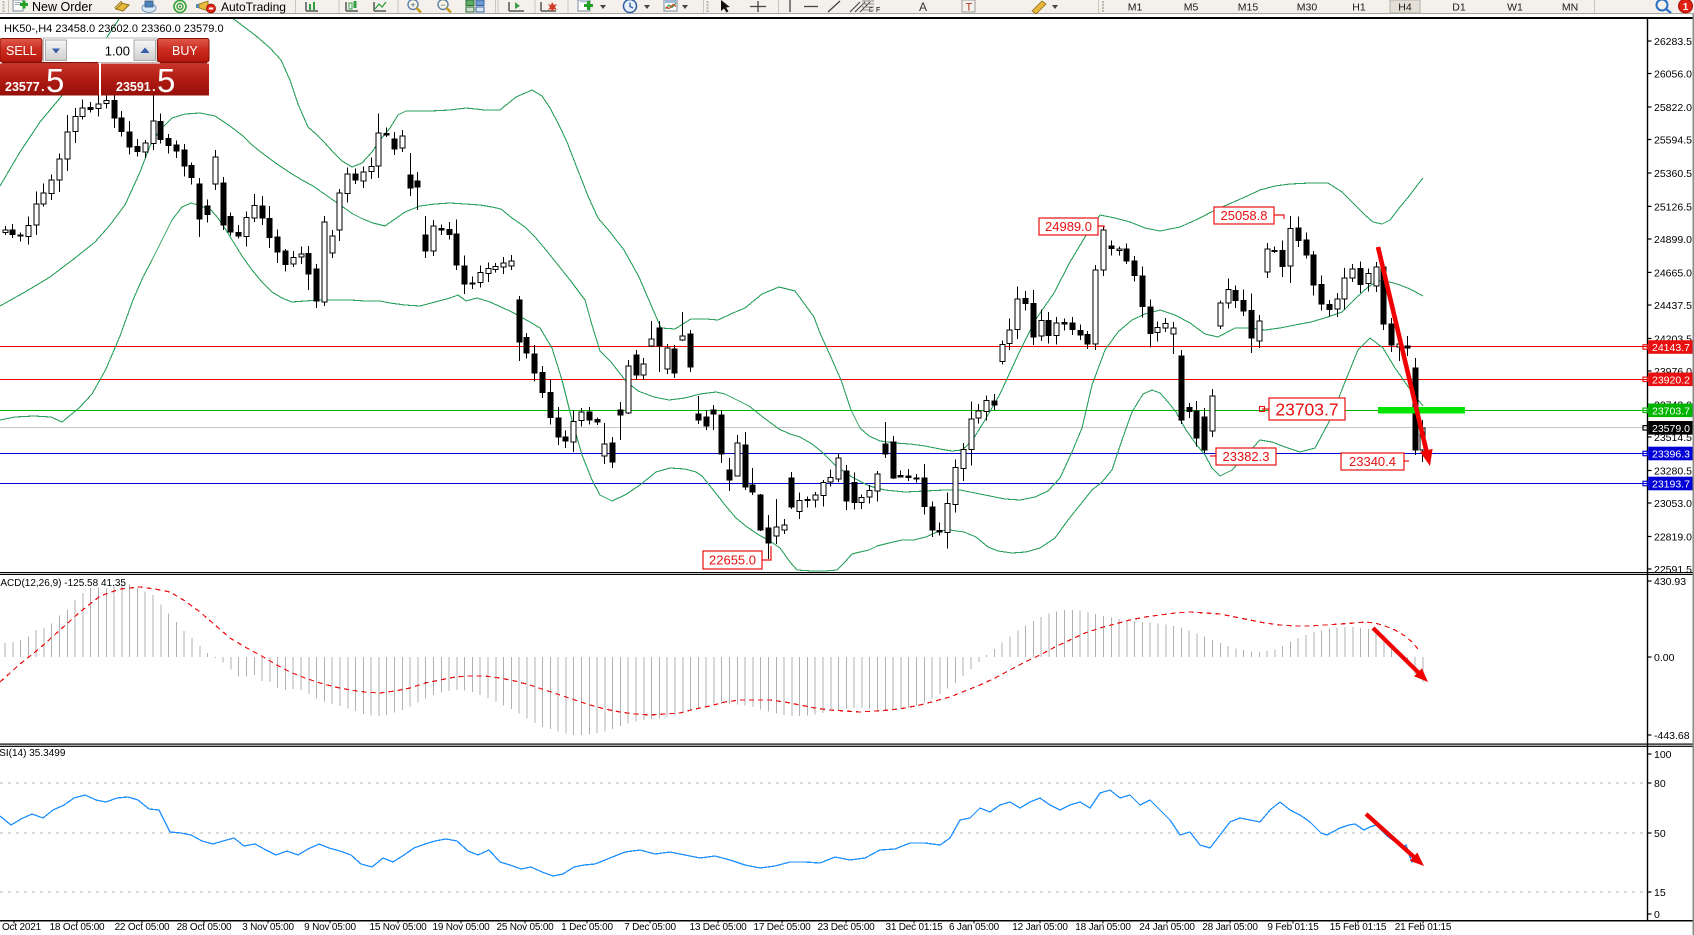 The image size is (1694, 935). I want to click on svg-text: BUY, so click(185, 51).